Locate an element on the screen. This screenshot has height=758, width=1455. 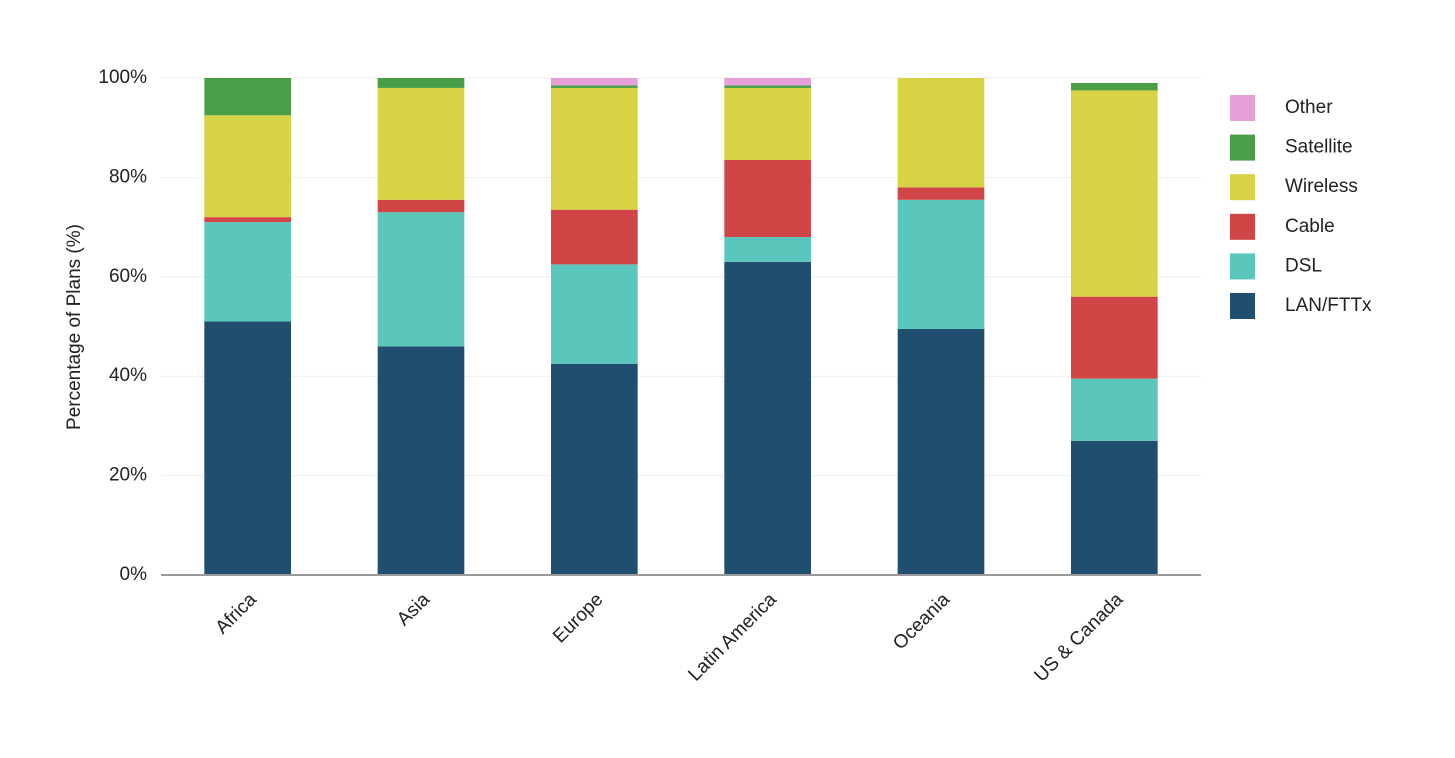
legend-label: DSL is located at coordinates (1303, 265).